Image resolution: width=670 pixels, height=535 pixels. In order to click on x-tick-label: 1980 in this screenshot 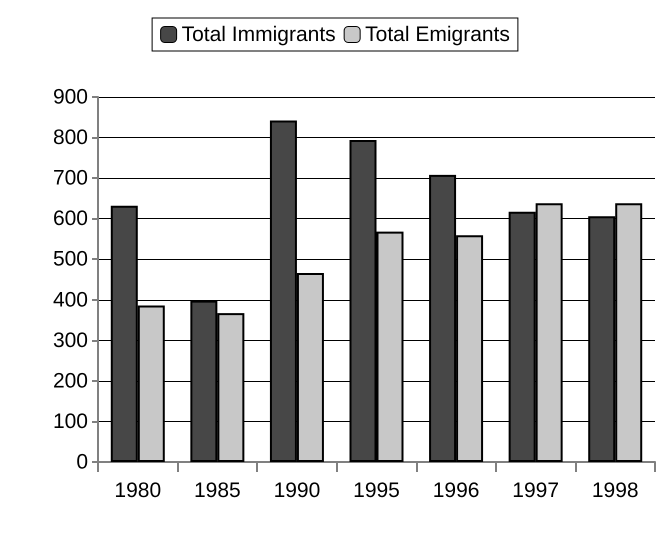, I will do `click(138, 490)`.